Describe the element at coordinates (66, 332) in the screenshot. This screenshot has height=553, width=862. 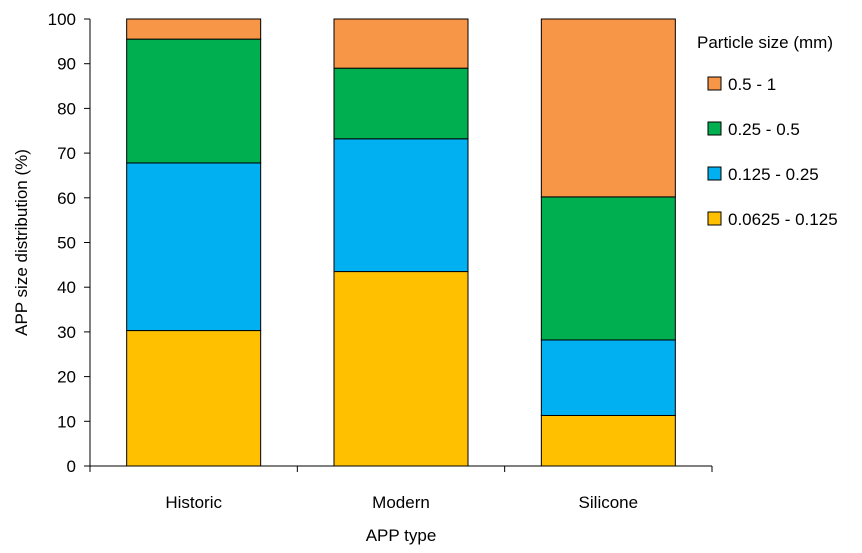
I see `y-tick-label: 30` at that location.